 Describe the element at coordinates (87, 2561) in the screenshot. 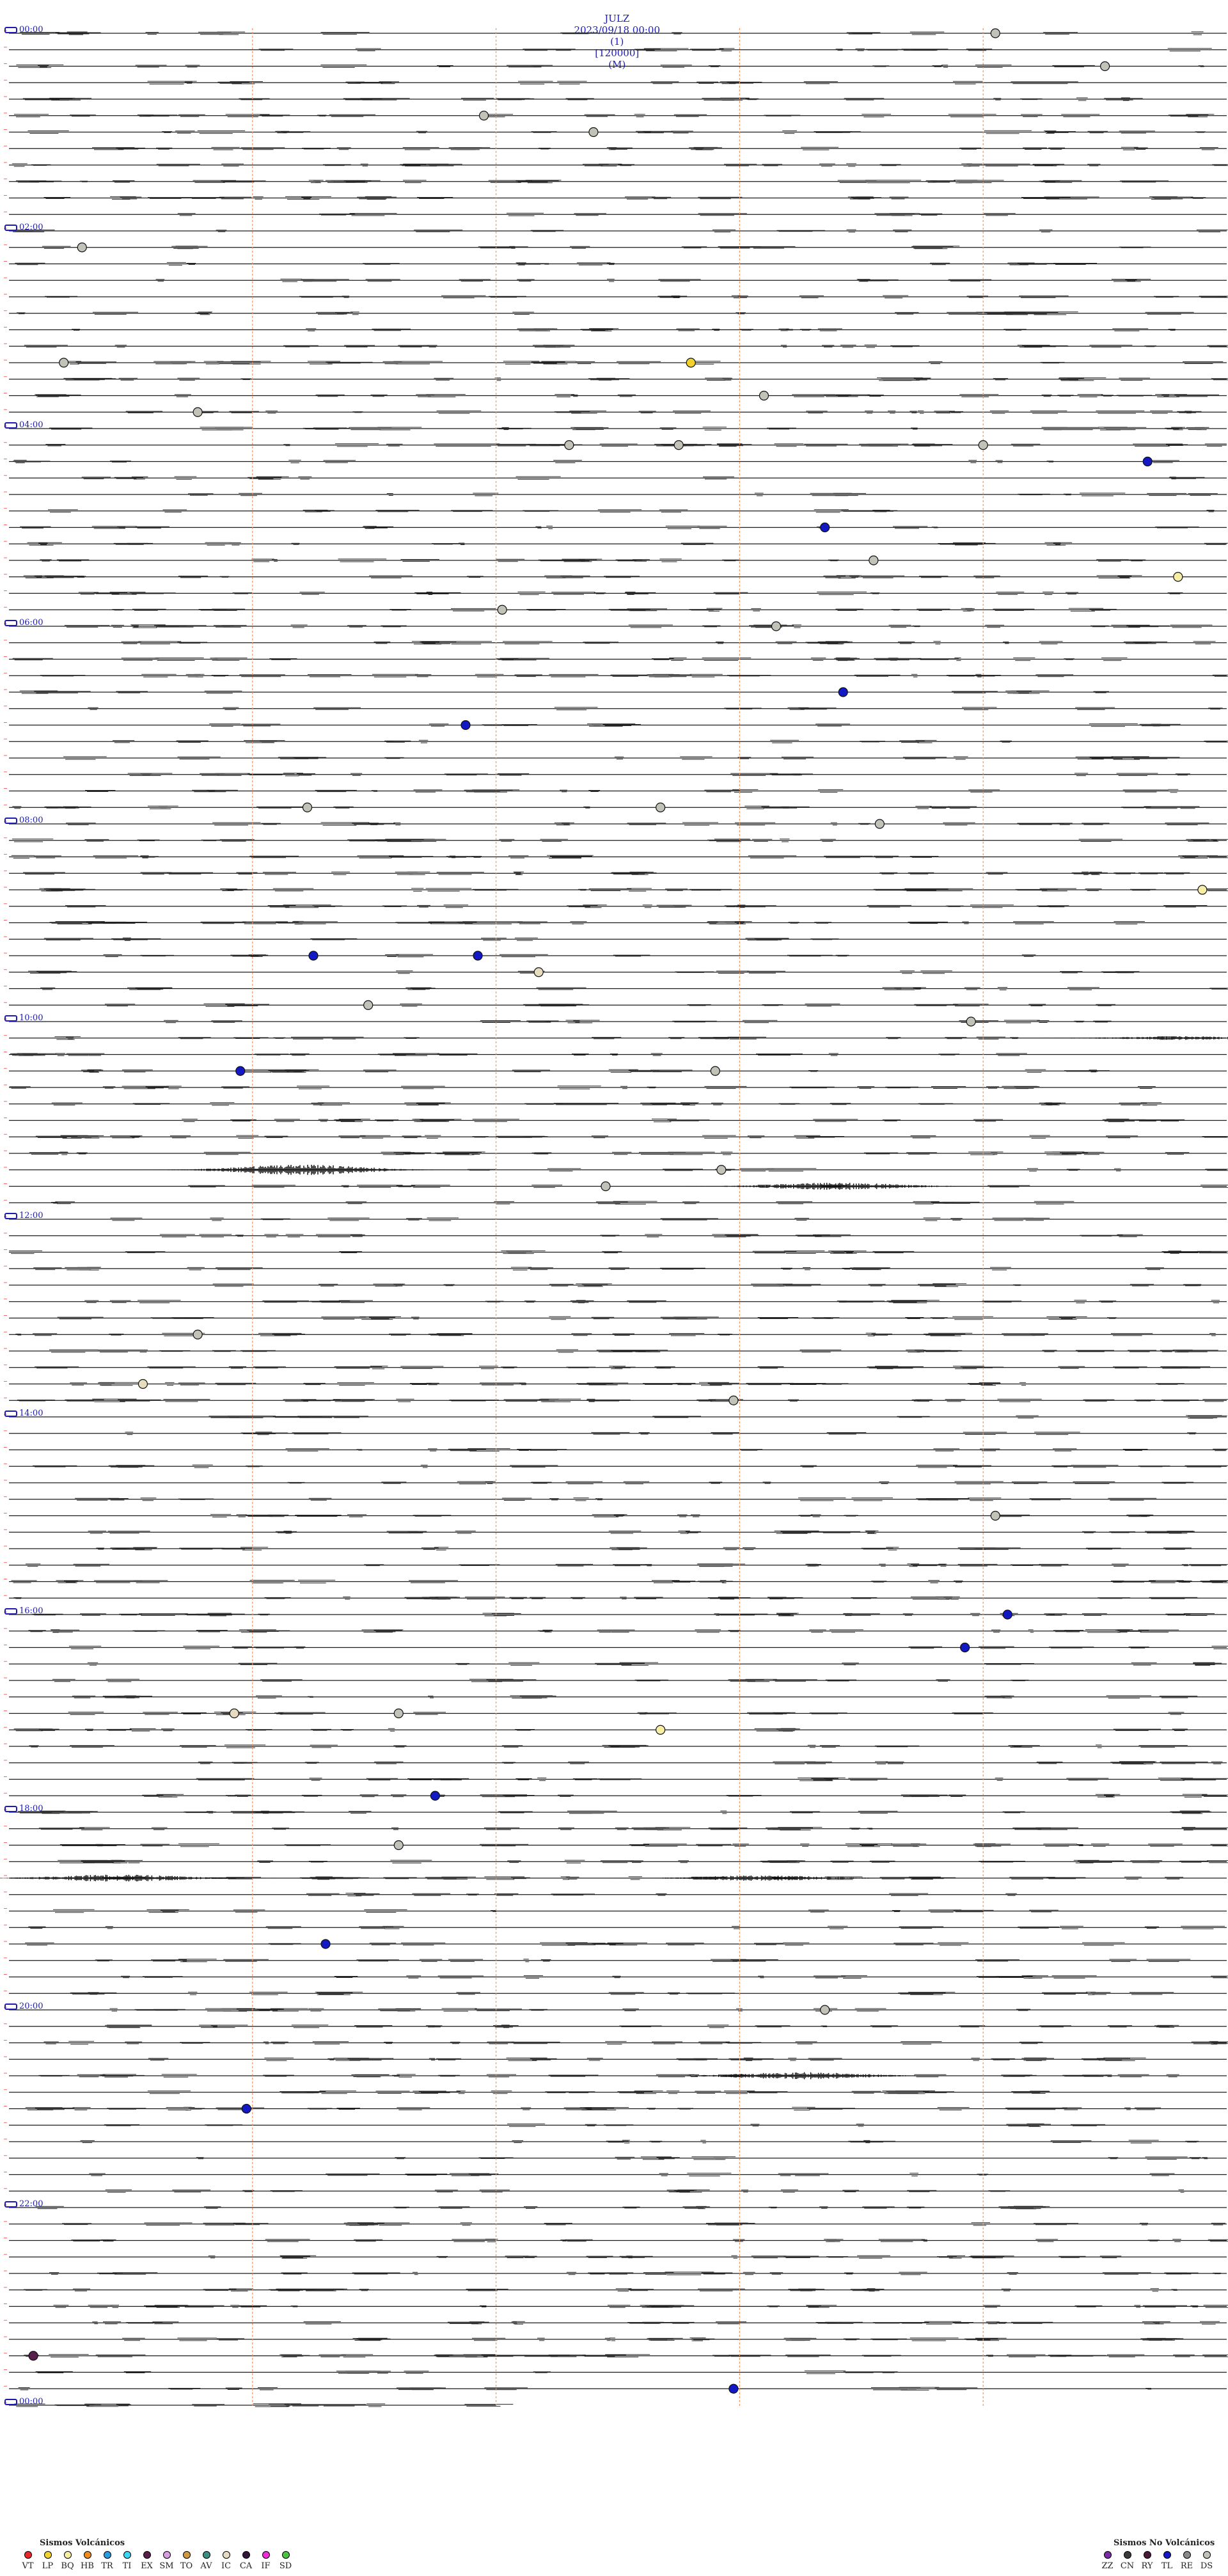

I see `volcanic-legend-item: HB` at that location.